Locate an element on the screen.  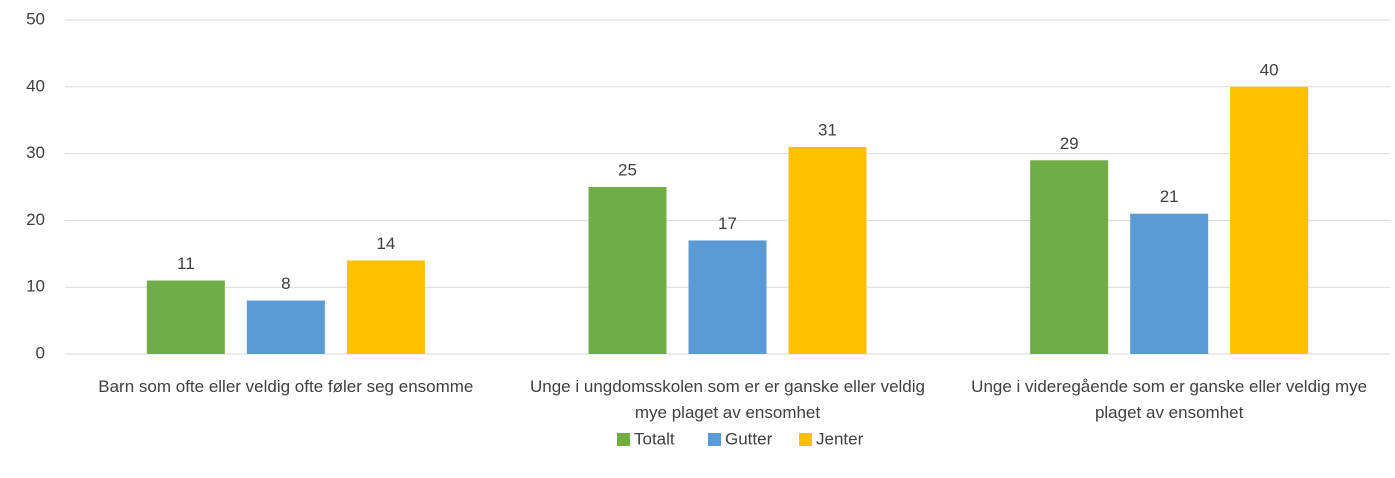
y-tick-label: 40 is located at coordinates (35, 85).